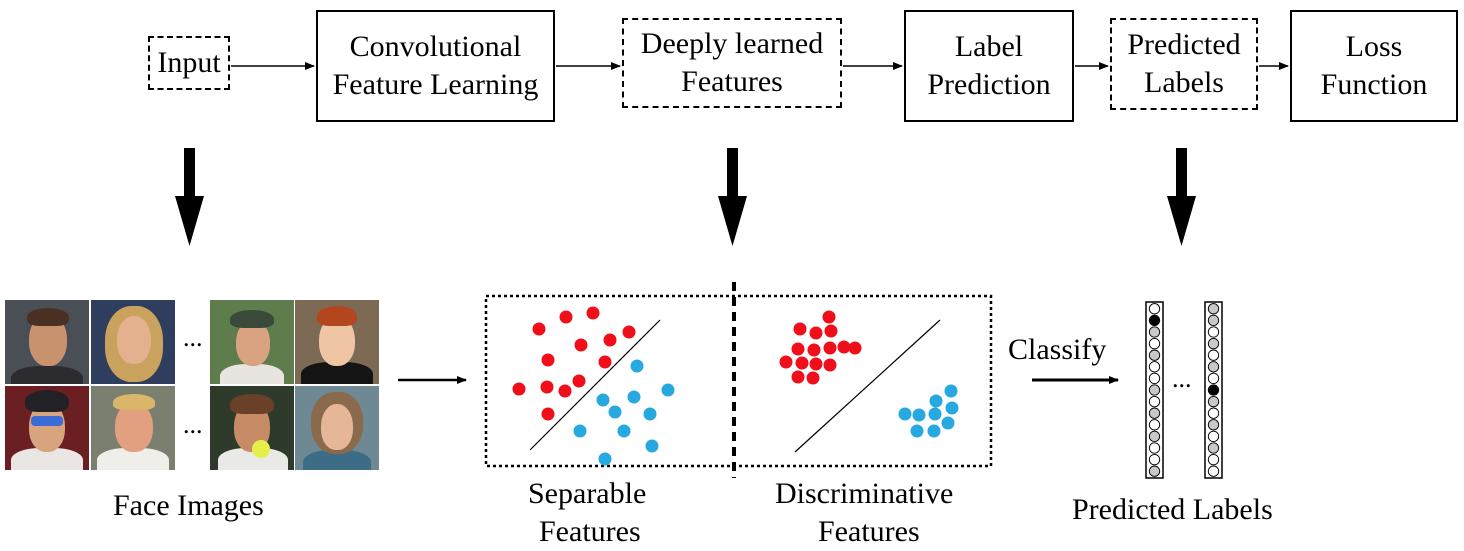 The image size is (1464, 551). Describe the element at coordinates (188, 505) in the screenshot. I see `face-images-caption: Face Images` at that location.